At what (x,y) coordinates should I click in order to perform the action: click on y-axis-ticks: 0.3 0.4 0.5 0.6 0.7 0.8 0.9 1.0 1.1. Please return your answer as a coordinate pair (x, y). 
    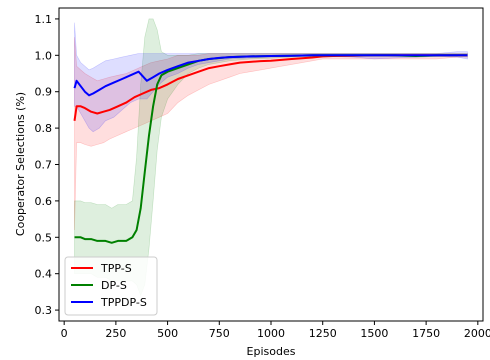
    Looking at the image, I should click on (47, 165).